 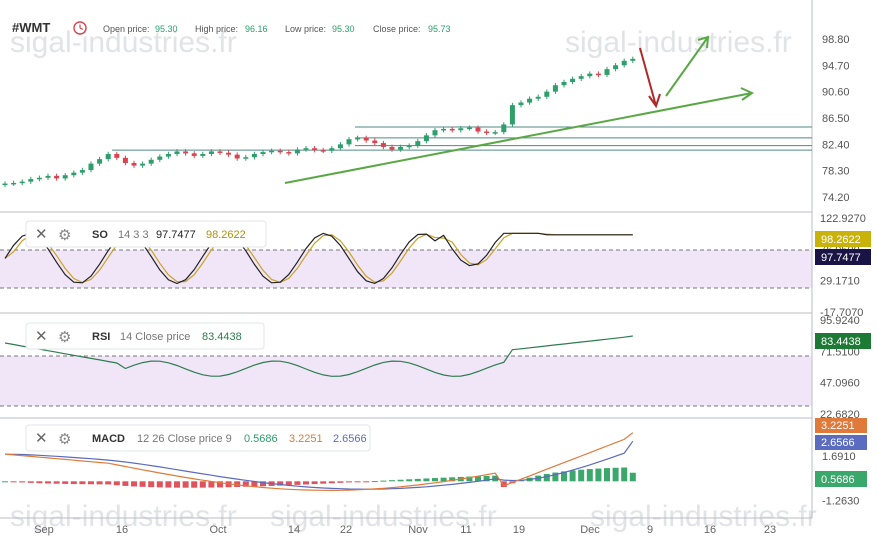 What do you see at coordinates (41, 336) in the screenshot?
I see `rsi-close-icon: ✕` at bounding box center [41, 336].